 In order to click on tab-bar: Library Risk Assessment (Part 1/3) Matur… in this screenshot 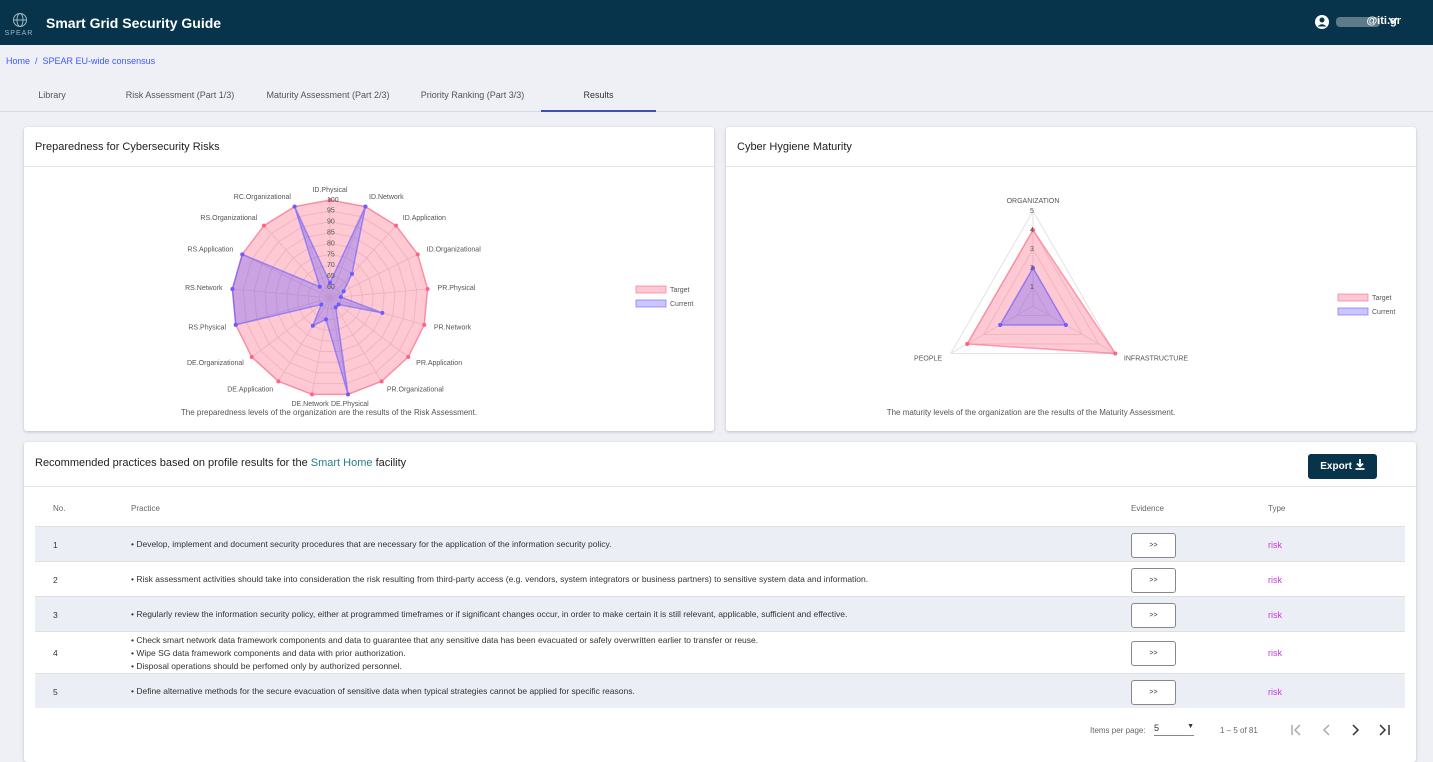, I will do `click(716, 94)`.